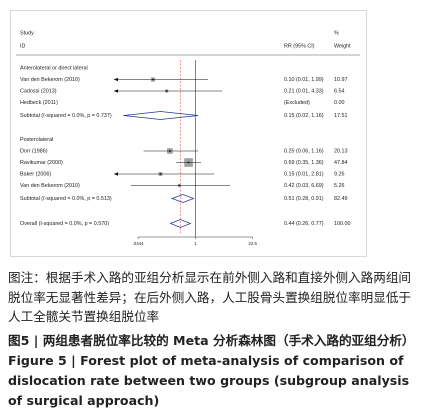  I want to click on row-name: Dorr (1986), so click(34, 151).